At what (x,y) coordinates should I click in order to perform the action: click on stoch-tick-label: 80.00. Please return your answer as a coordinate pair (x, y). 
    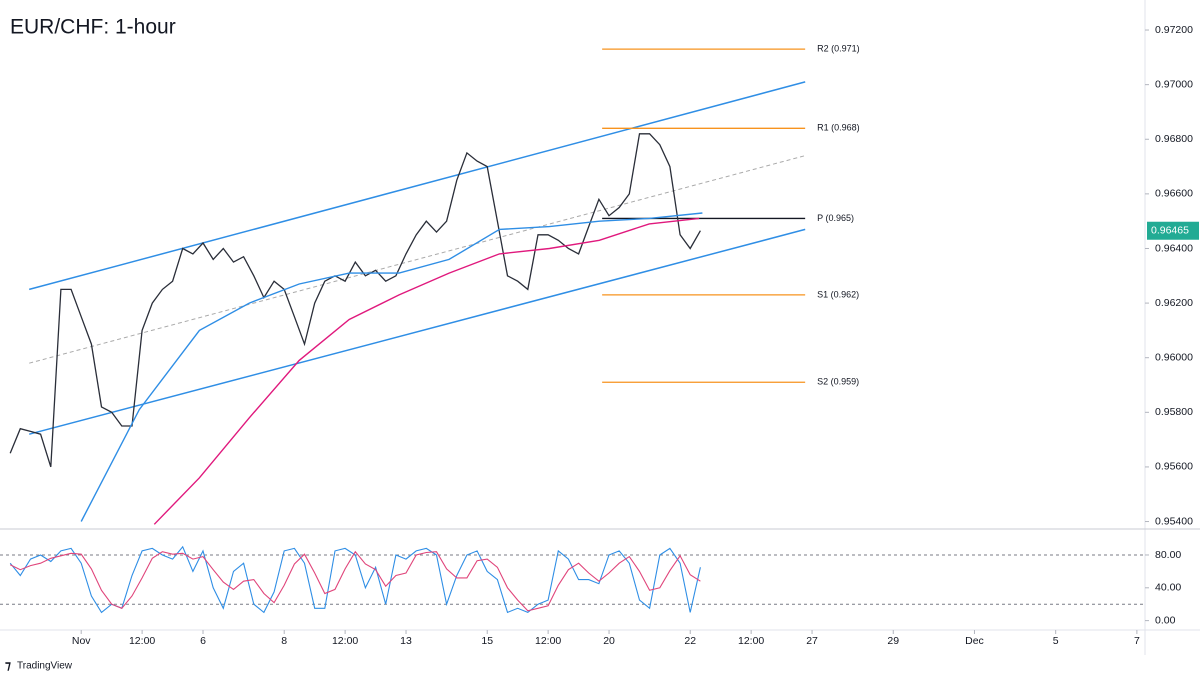
    Looking at the image, I should click on (1168, 555).